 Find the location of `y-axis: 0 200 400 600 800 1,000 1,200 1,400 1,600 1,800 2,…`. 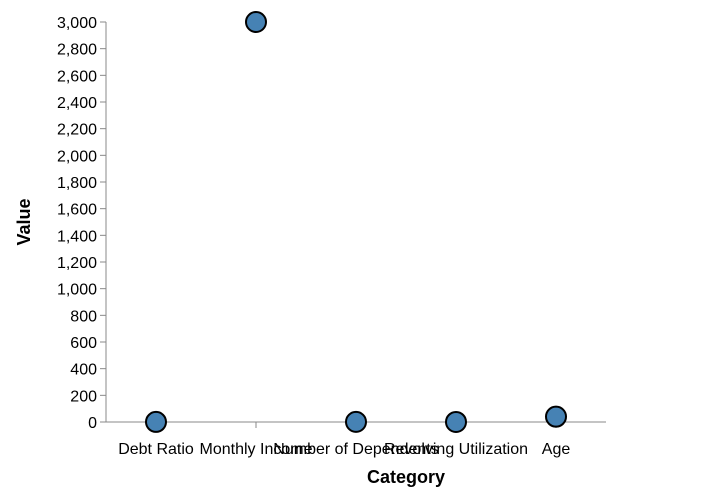

y-axis: 0 200 400 600 800 1,000 1,200 1,400 1,600 1,800 2,… is located at coordinates (82, 223).